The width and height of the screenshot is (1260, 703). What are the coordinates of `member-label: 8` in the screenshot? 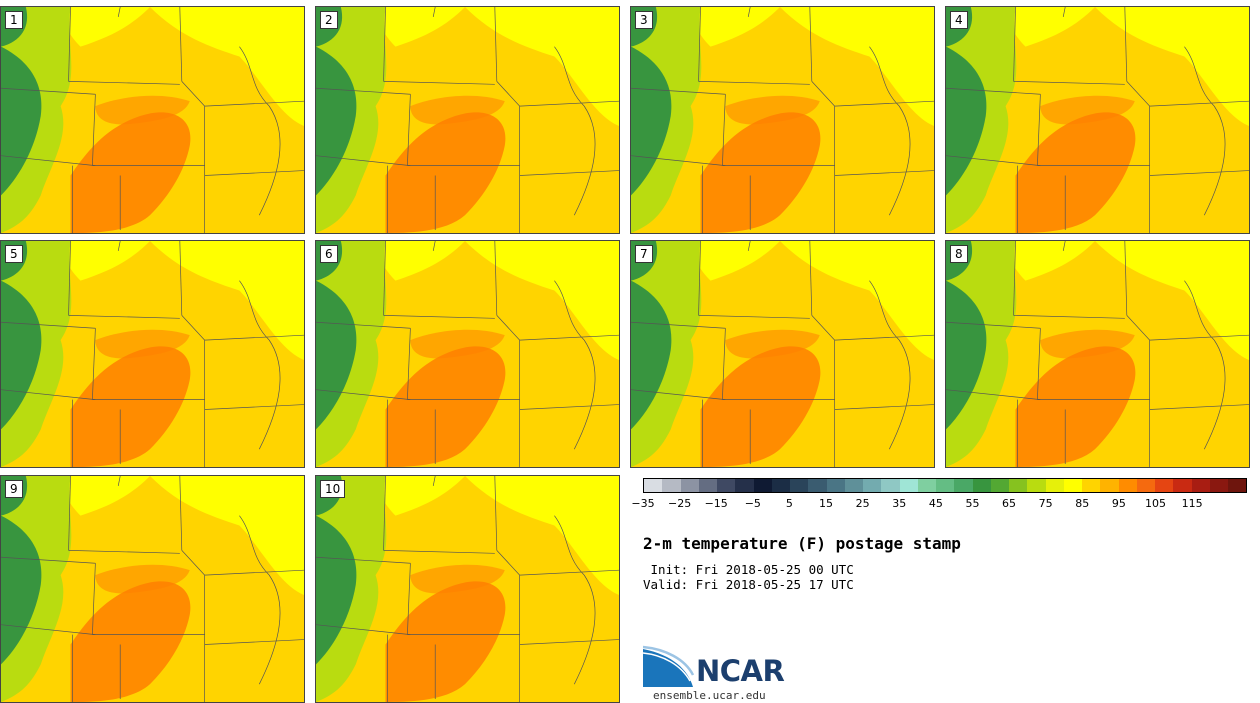 It's located at (959, 254).